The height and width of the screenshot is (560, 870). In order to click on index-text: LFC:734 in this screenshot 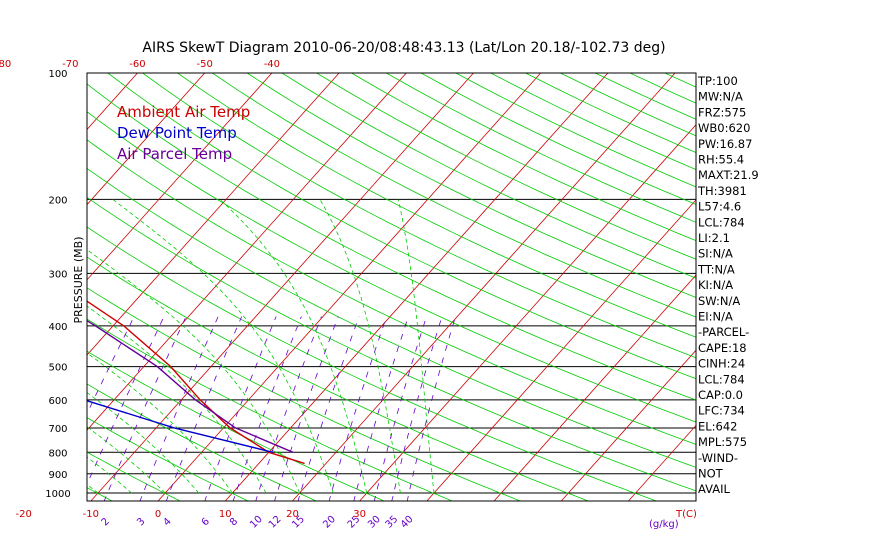, I will do `click(721, 411)`.